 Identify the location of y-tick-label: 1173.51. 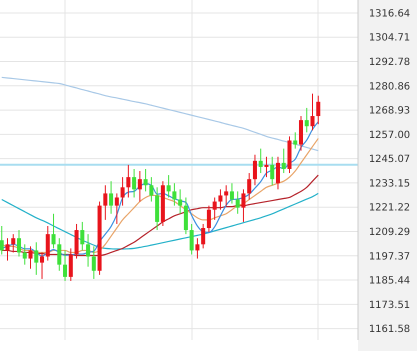
(389, 305).